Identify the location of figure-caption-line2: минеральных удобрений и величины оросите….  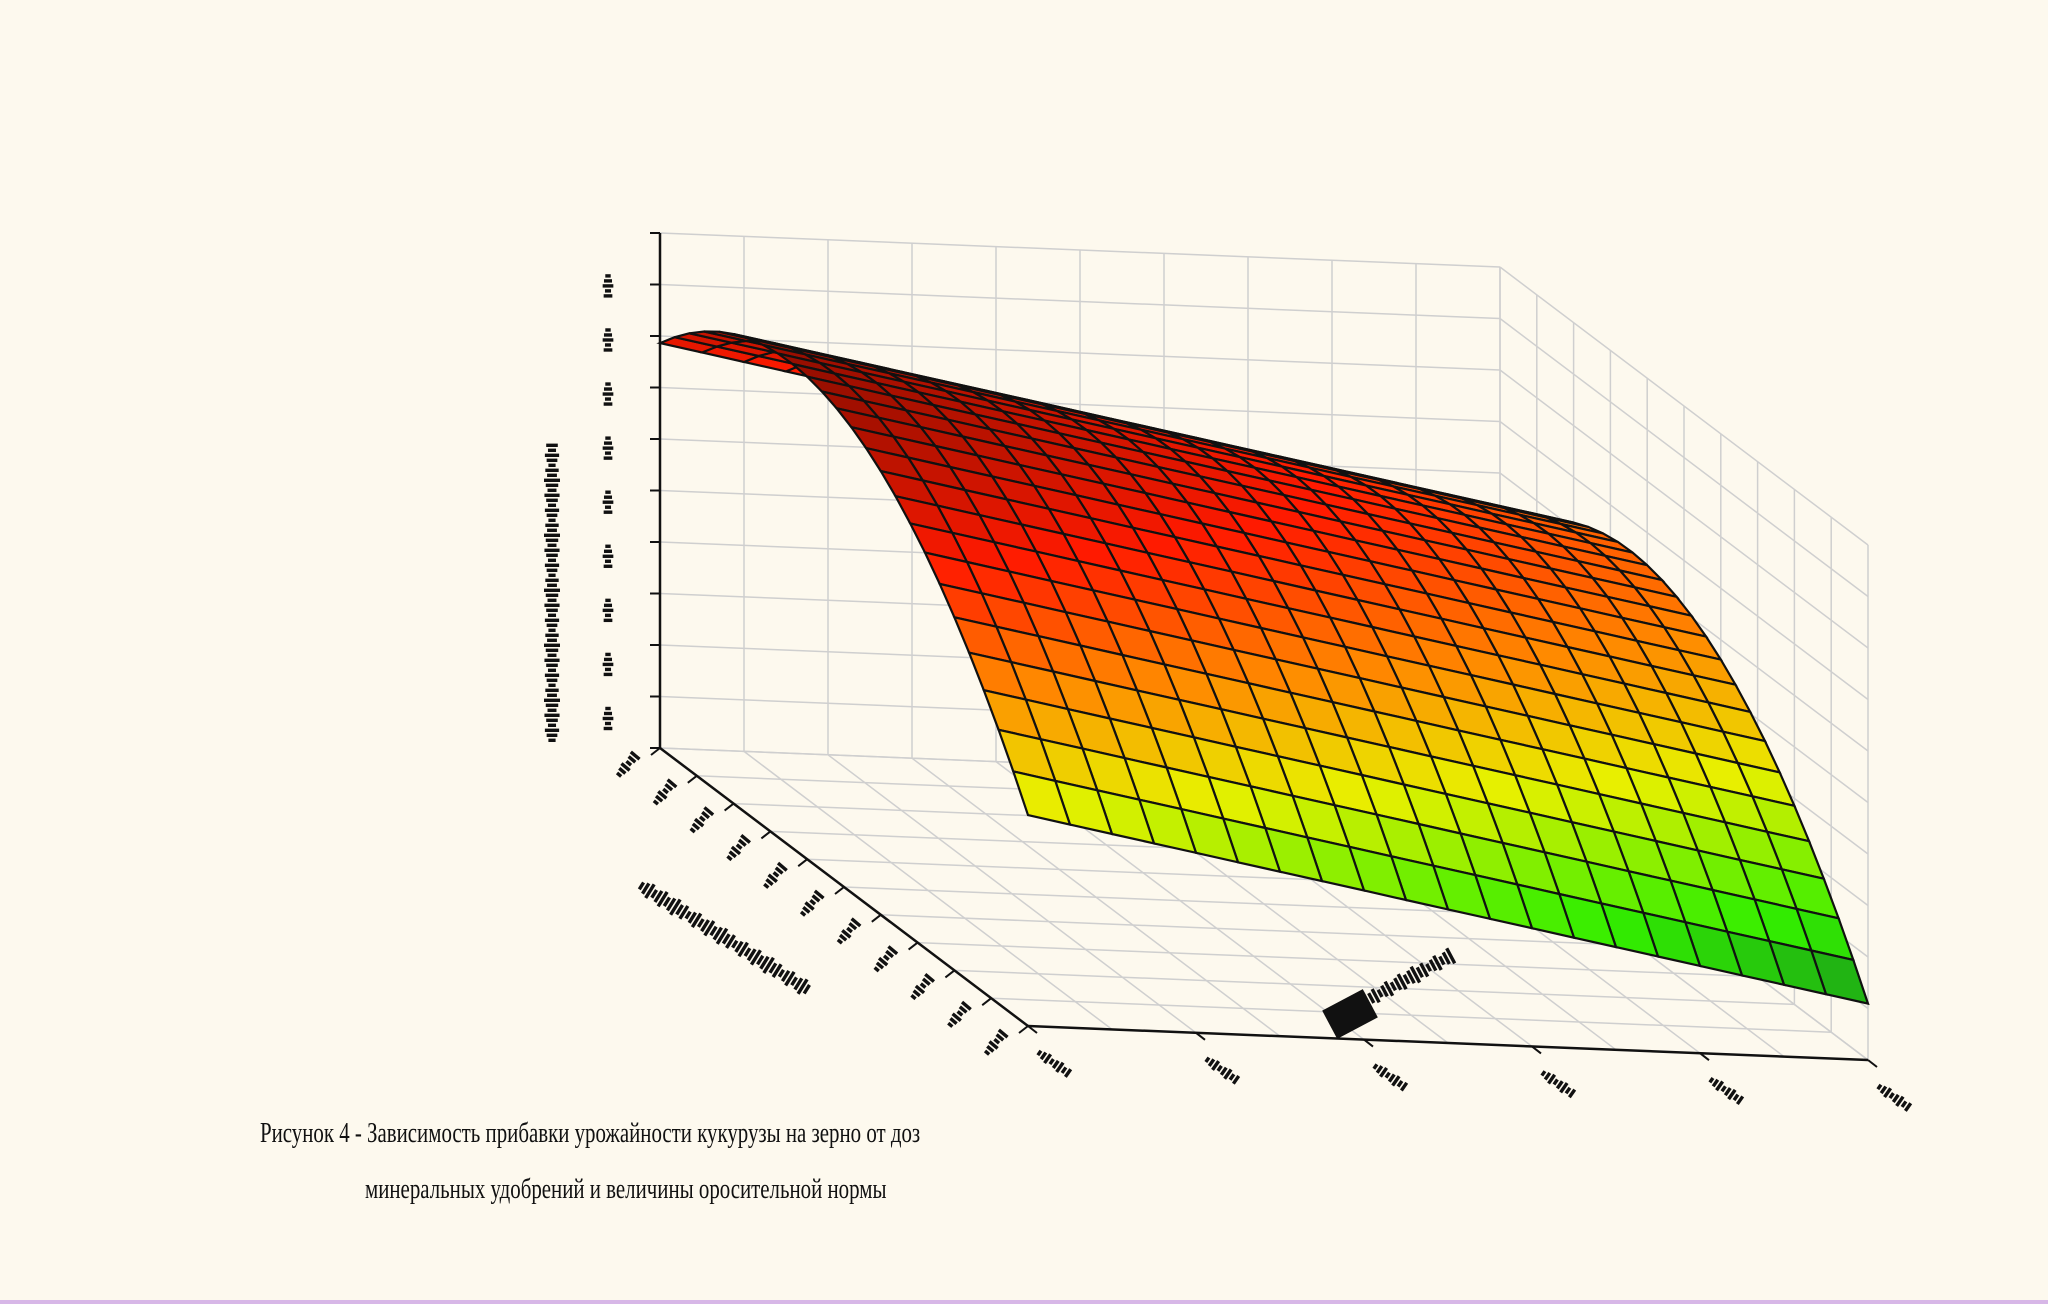
(626, 1189).